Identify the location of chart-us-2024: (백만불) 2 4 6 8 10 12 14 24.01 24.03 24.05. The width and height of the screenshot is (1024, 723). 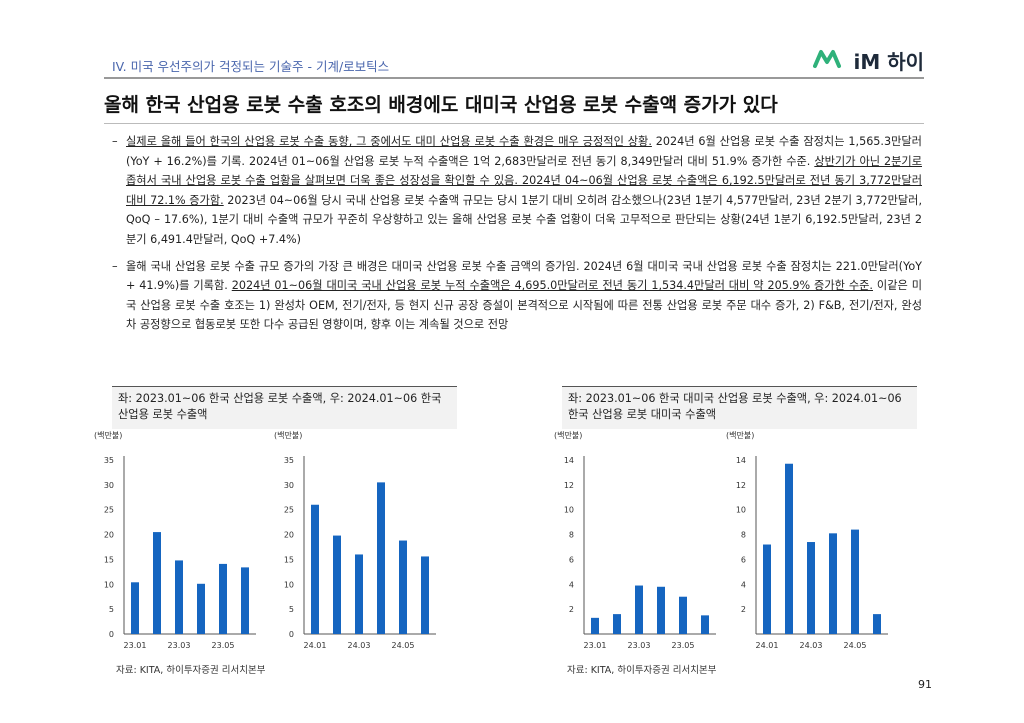
(807, 540).